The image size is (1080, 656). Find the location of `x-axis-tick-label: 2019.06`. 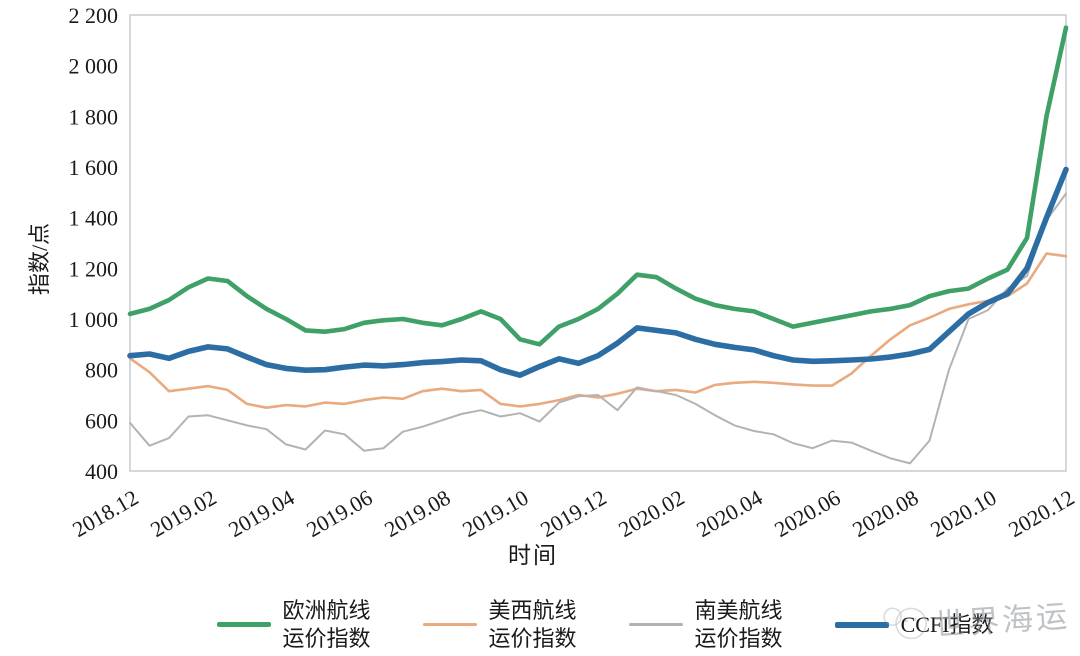

x-axis-tick-label: 2019.06 is located at coordinates (339, 513).